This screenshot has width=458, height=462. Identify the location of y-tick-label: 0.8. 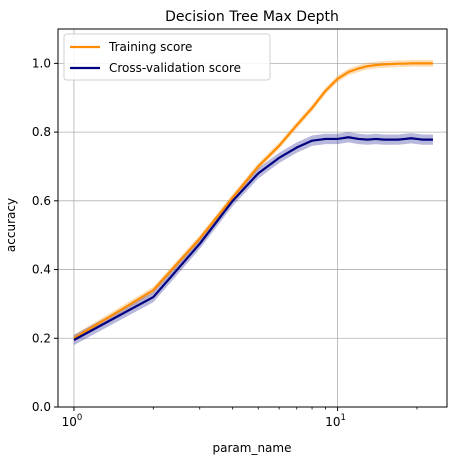
(41, 132).